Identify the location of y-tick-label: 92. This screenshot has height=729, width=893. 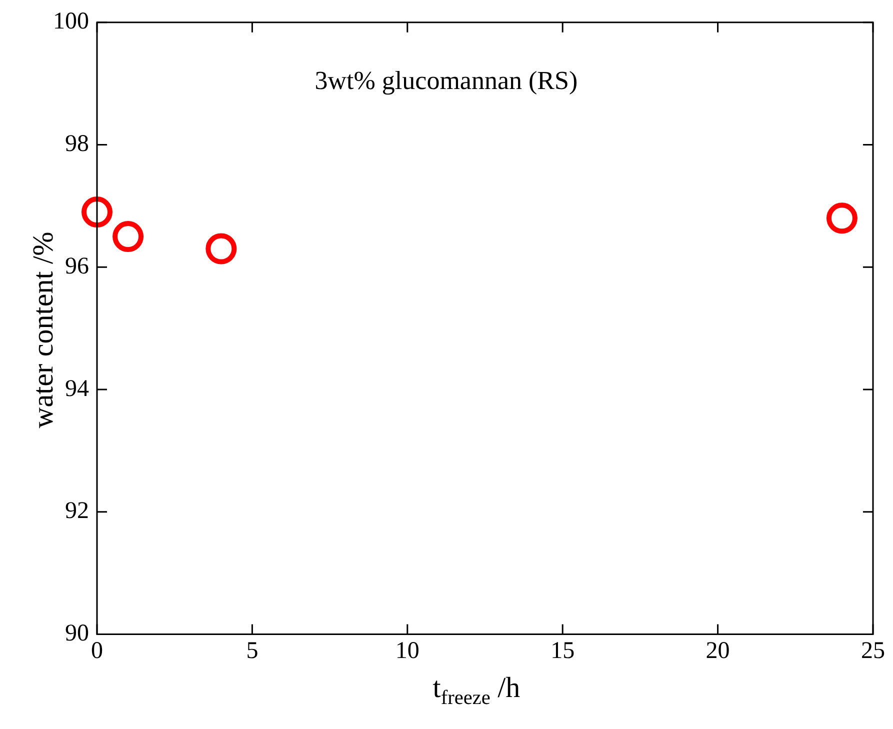
(77, 511).